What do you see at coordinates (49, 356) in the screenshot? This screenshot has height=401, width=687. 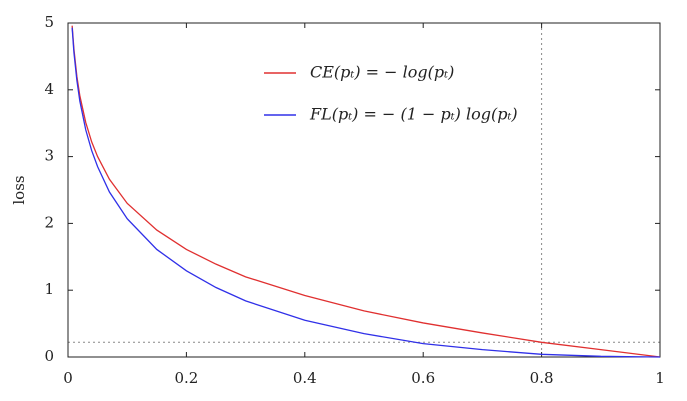 I see `y-tick-label: 0` at bounding box center [49, 356].